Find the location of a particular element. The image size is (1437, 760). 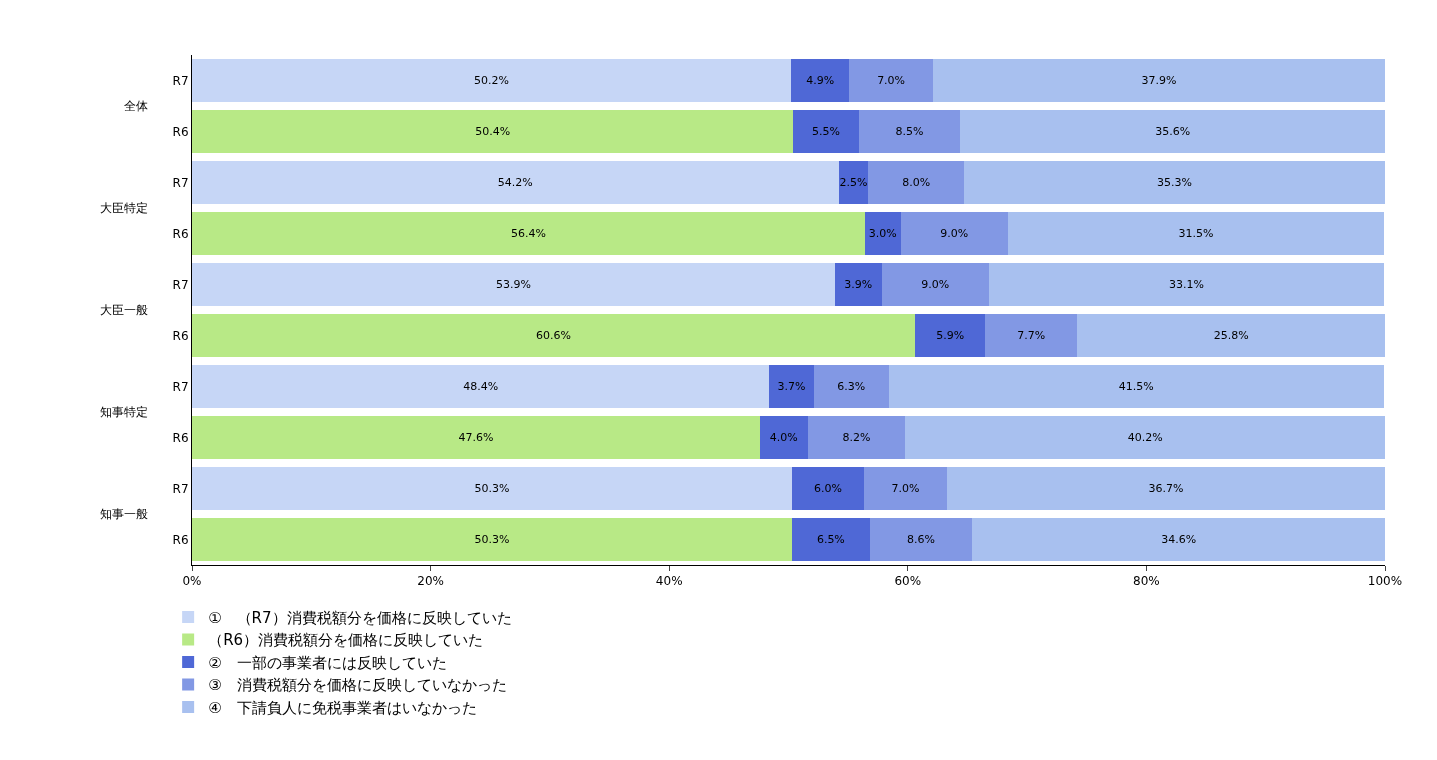

data-label: 53.9% is located at coordinates (513, 284).